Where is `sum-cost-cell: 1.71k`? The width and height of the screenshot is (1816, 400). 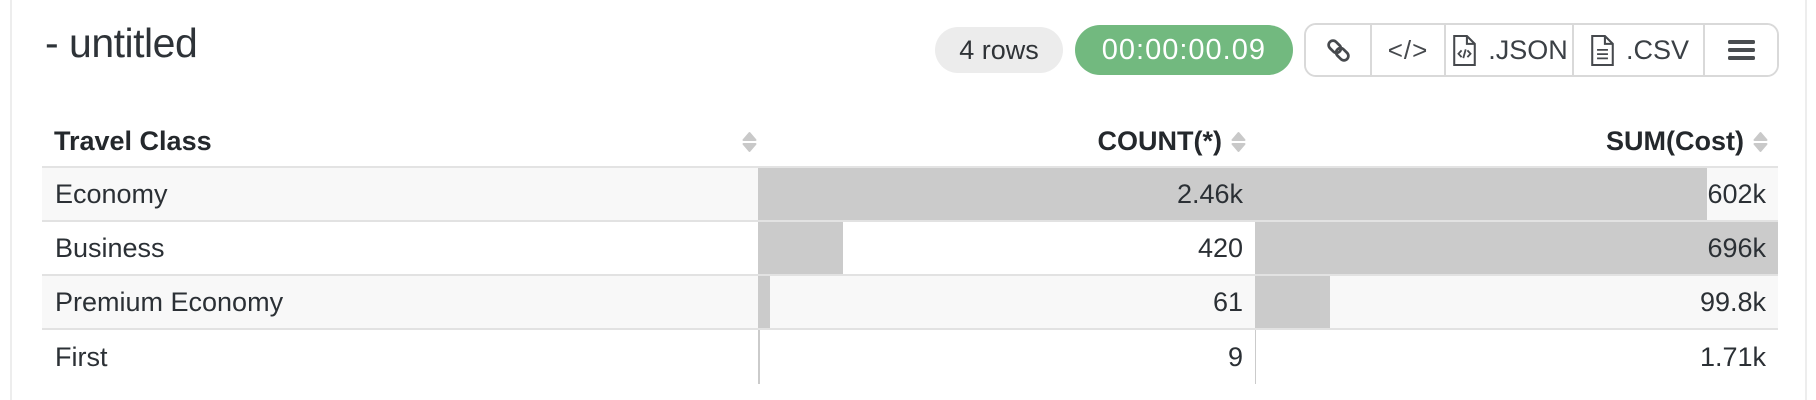 sum-cost-cell: 1.71k is located at coordinates (1516, 357).